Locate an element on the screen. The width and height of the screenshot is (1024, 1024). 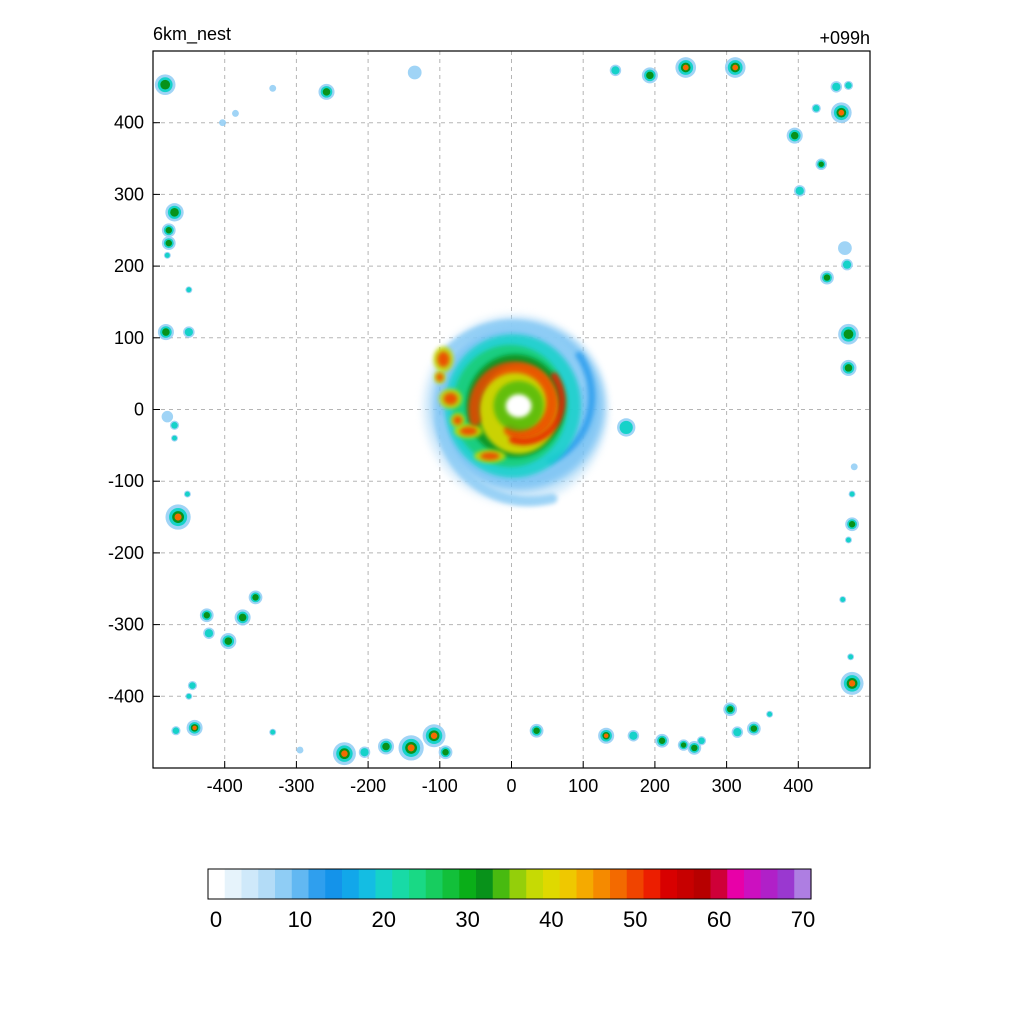
outer-rainband-south is located at coordinates (496, 460).